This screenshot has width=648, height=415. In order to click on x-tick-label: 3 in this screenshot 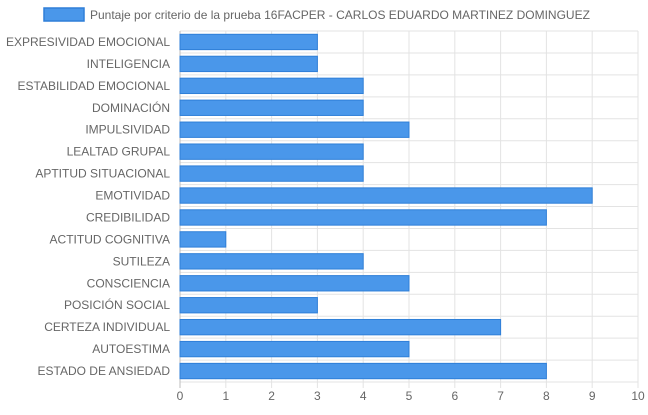, I will do `click(317, 396)`.